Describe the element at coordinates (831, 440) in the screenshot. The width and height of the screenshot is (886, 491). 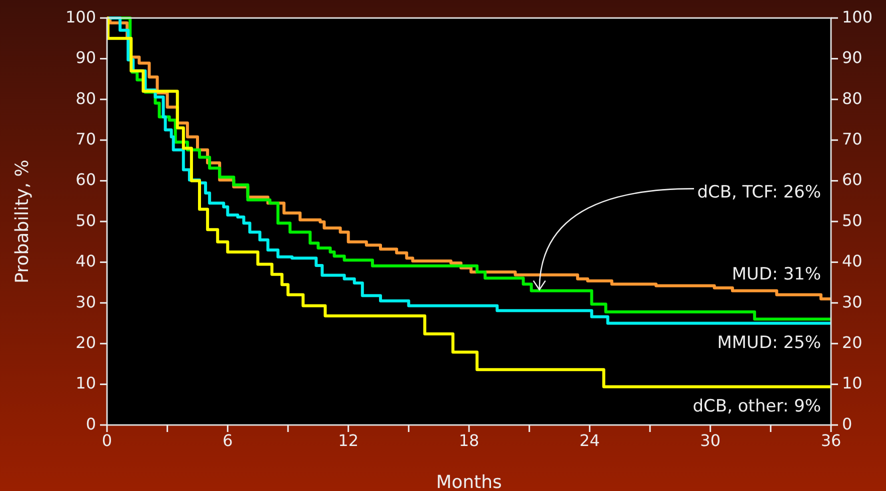
I see `x-tick-label: 36` at that location.